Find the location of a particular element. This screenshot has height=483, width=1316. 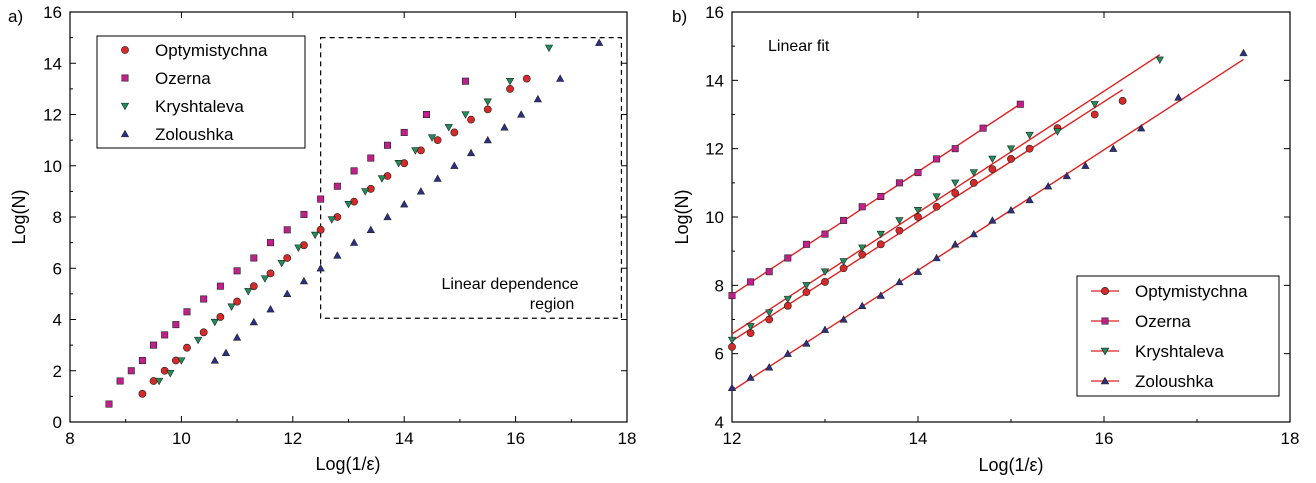

x-tick-label: 8 is located at coordinates (69, 438).